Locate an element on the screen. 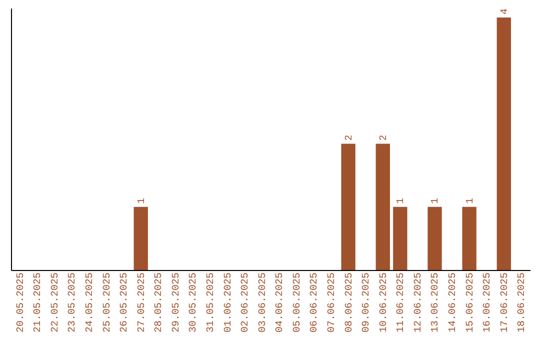 Image resolution: width=540 pixels, height=340 pixels. x-tick-label: 25.05.2025 is located at coordinates (108, 302).